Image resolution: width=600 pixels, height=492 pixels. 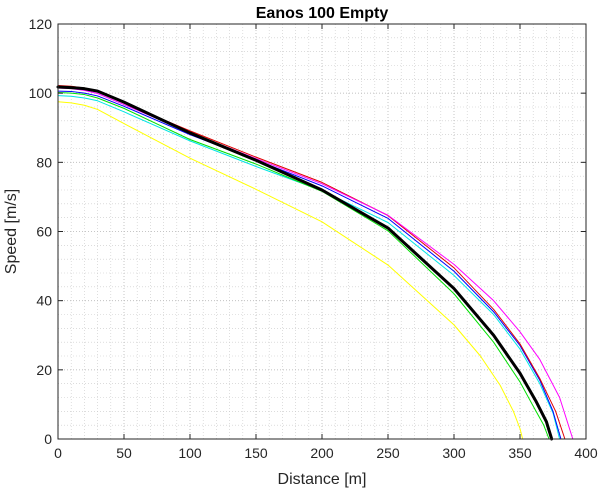 I want to click on x-tick-label: 400, so click(x=586, y=453).